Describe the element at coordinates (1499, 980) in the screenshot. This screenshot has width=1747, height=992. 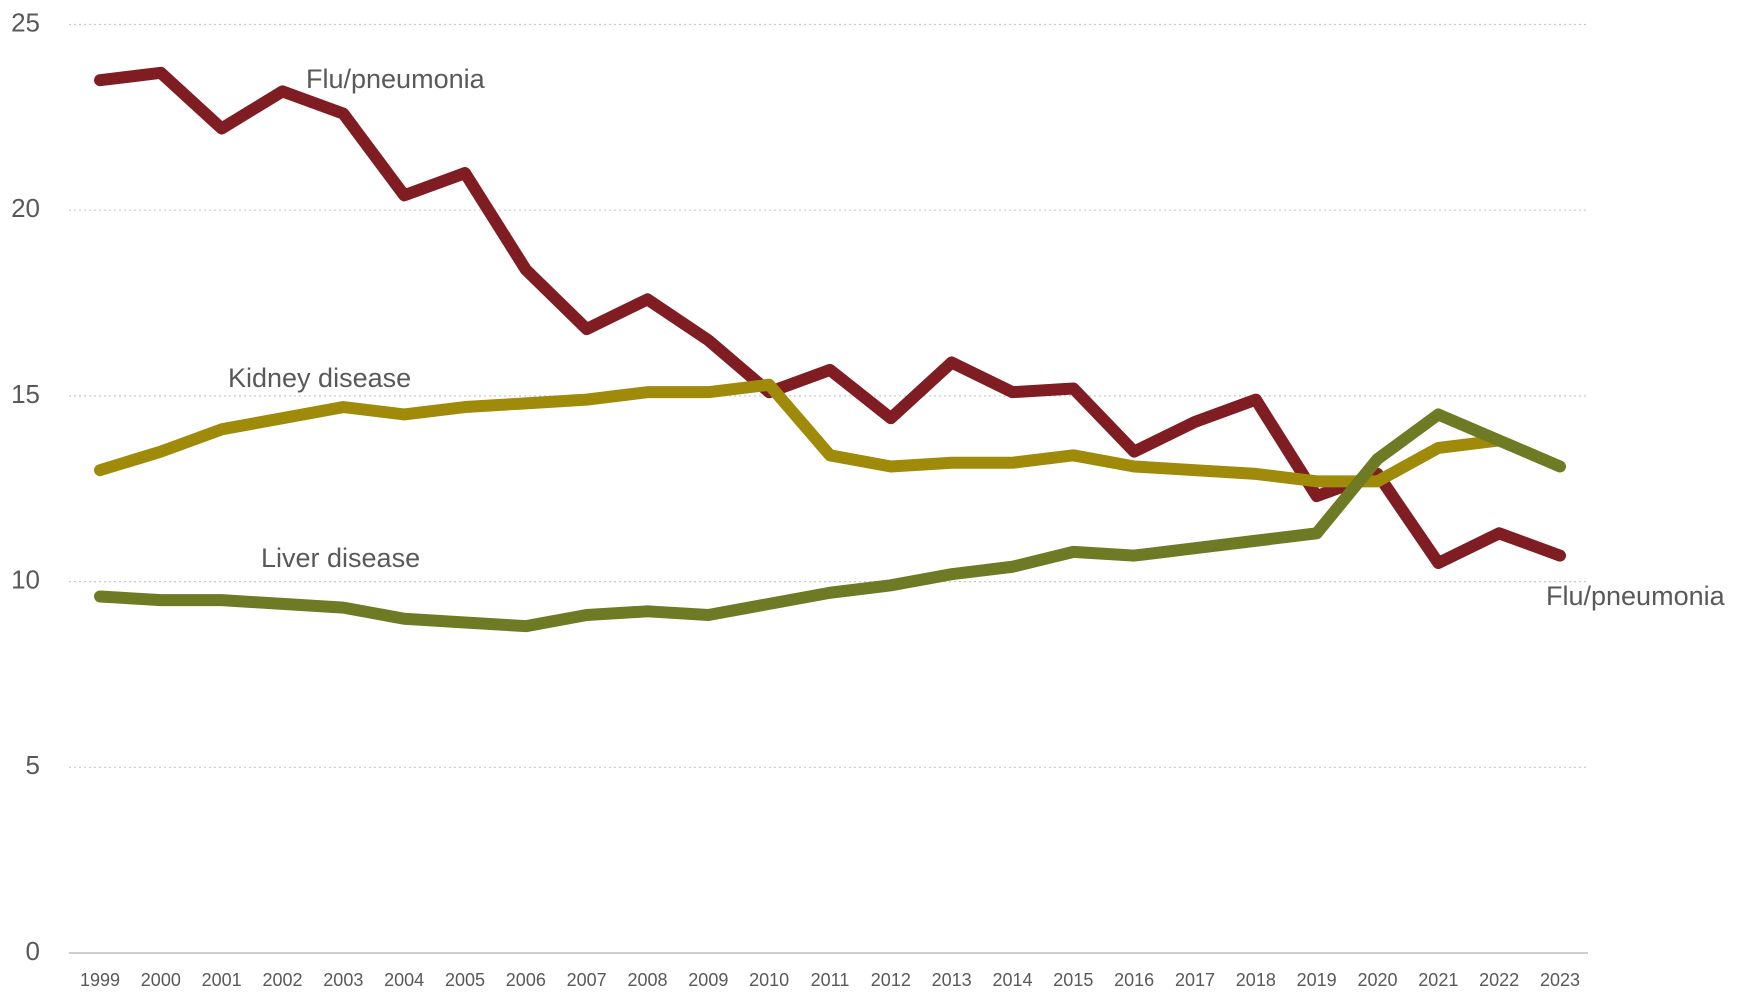
I see `x-tick-label: 2022` at that location.